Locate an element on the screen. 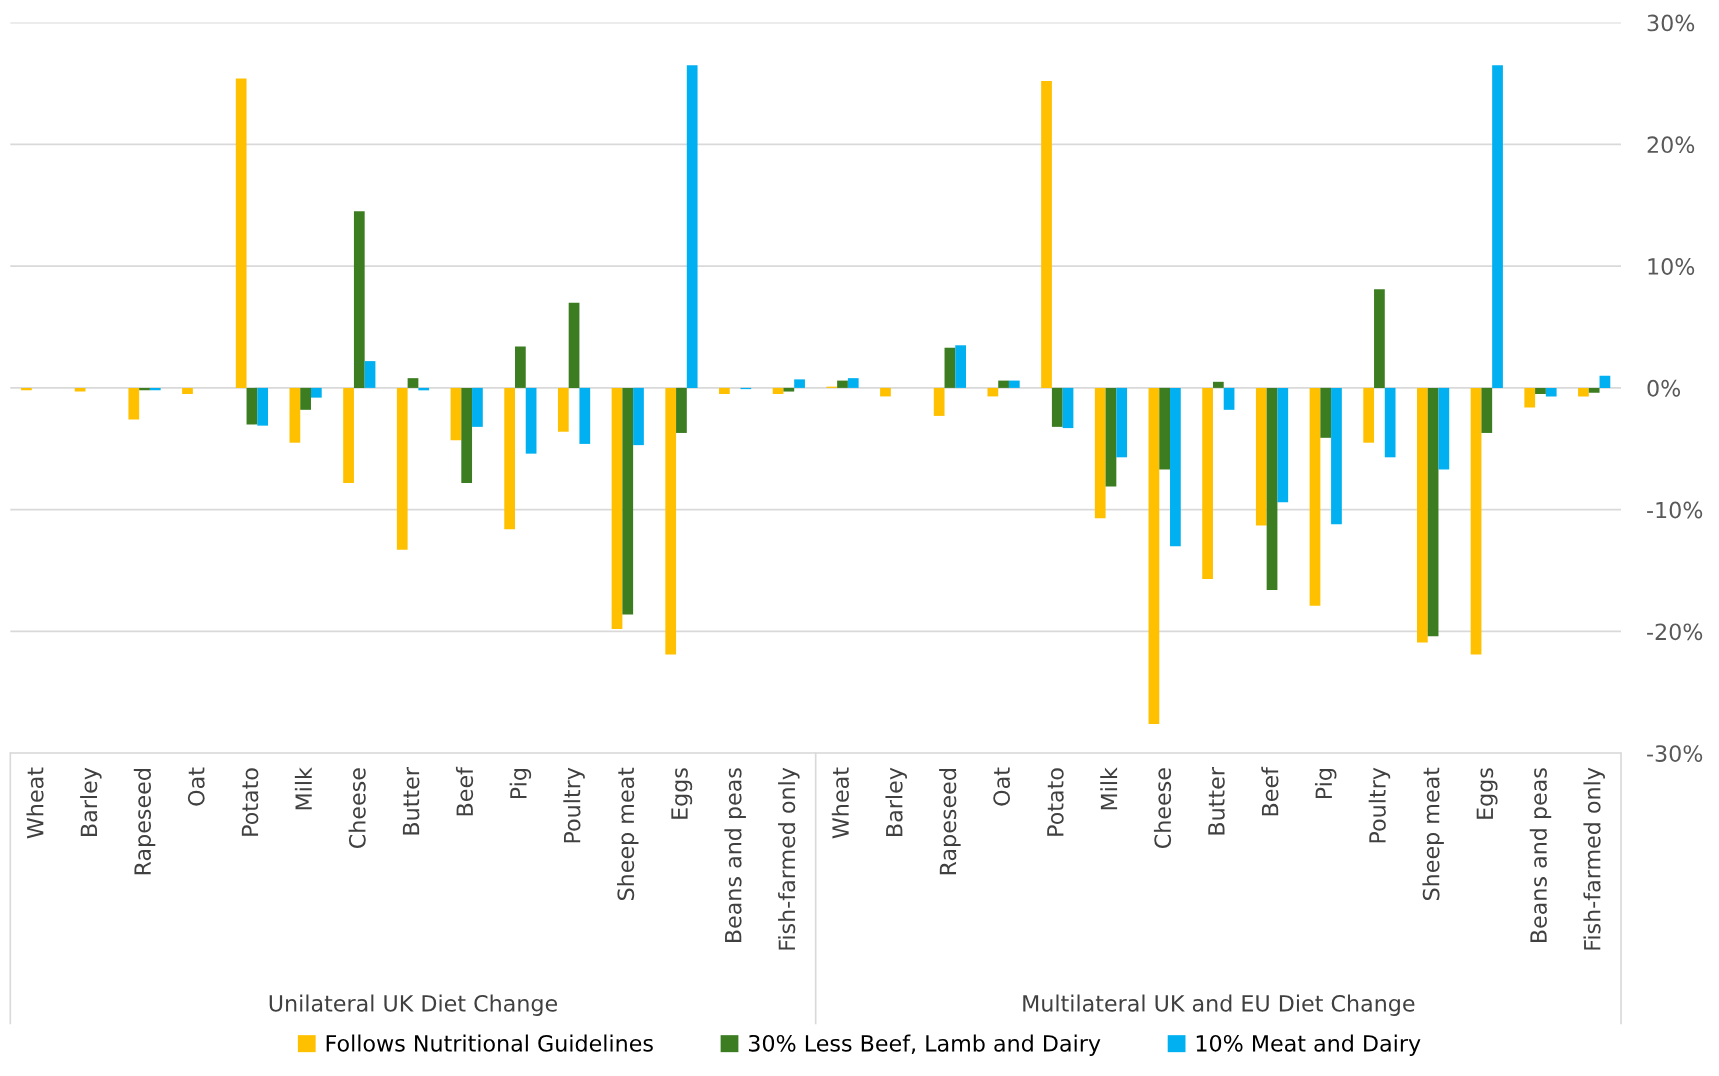 Image resolution: width=1719 pixels, height=1076 pixels. legend-label: 30% Less Beef, Lamb and Dairy is located at coordinates (924, 1045).